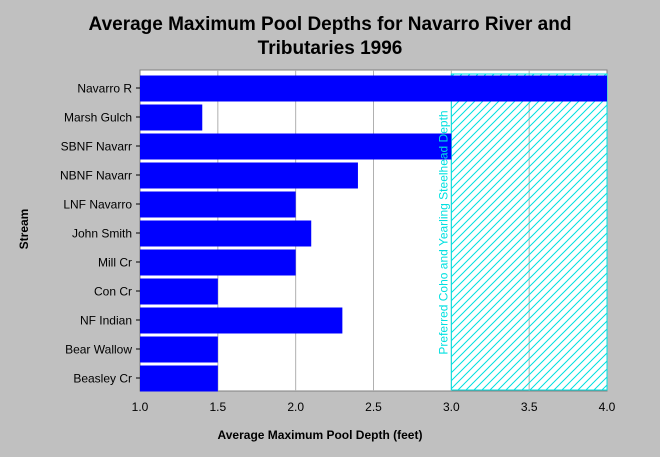  What do you see at coordinates (320, 435) in the screenshot?
I see `x-axis-label: Average Maximum Pool Depth (feet)` at bounding box center [320, 435].